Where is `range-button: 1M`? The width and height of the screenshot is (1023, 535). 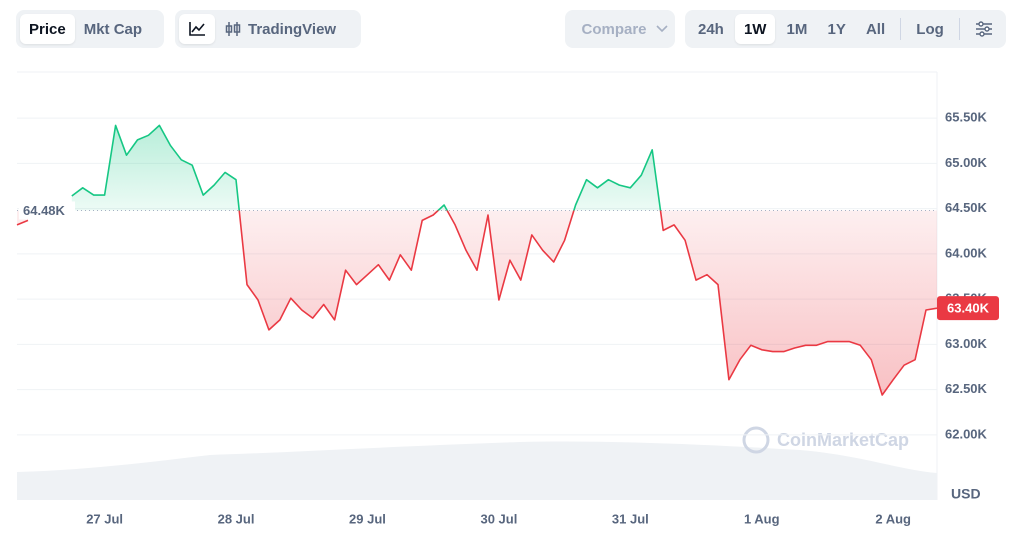
range-button: 1M is located at coordinates (797, 29).